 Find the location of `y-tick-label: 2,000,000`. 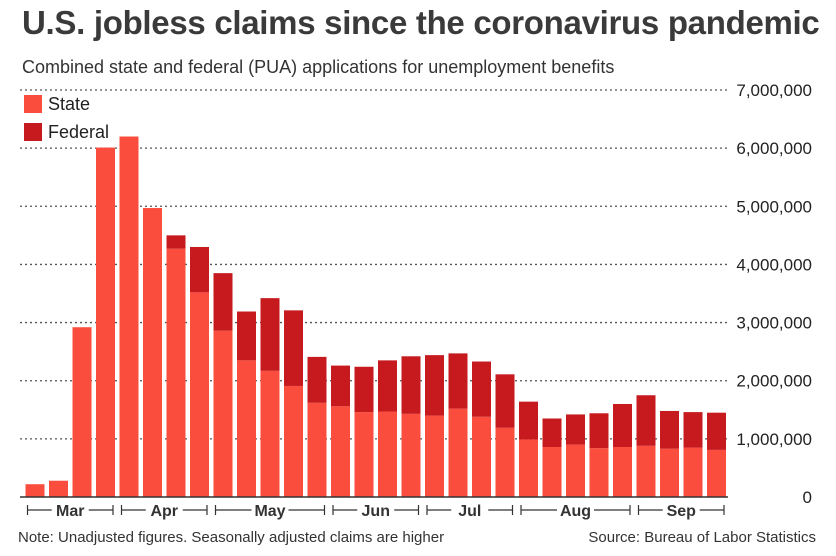

y-tick-label: 2,000,000 is located at coordinates (774, 381).